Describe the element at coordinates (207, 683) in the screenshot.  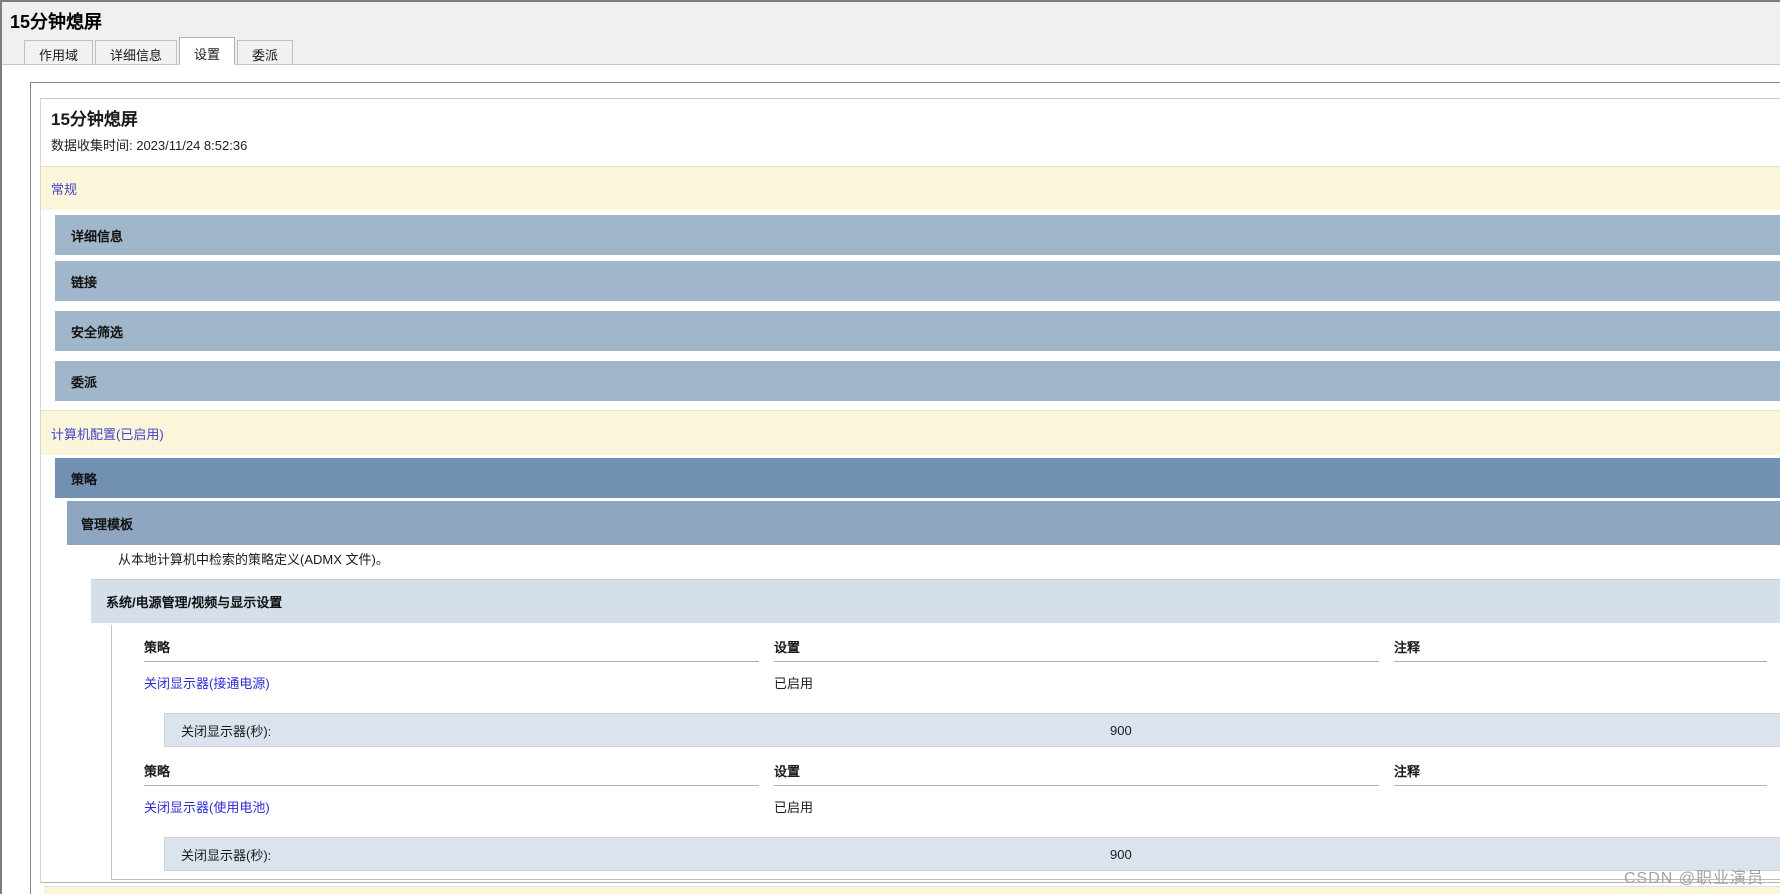
I see `policy-link-display-off-ac: 关闭显示器(接通电源)` at that location.